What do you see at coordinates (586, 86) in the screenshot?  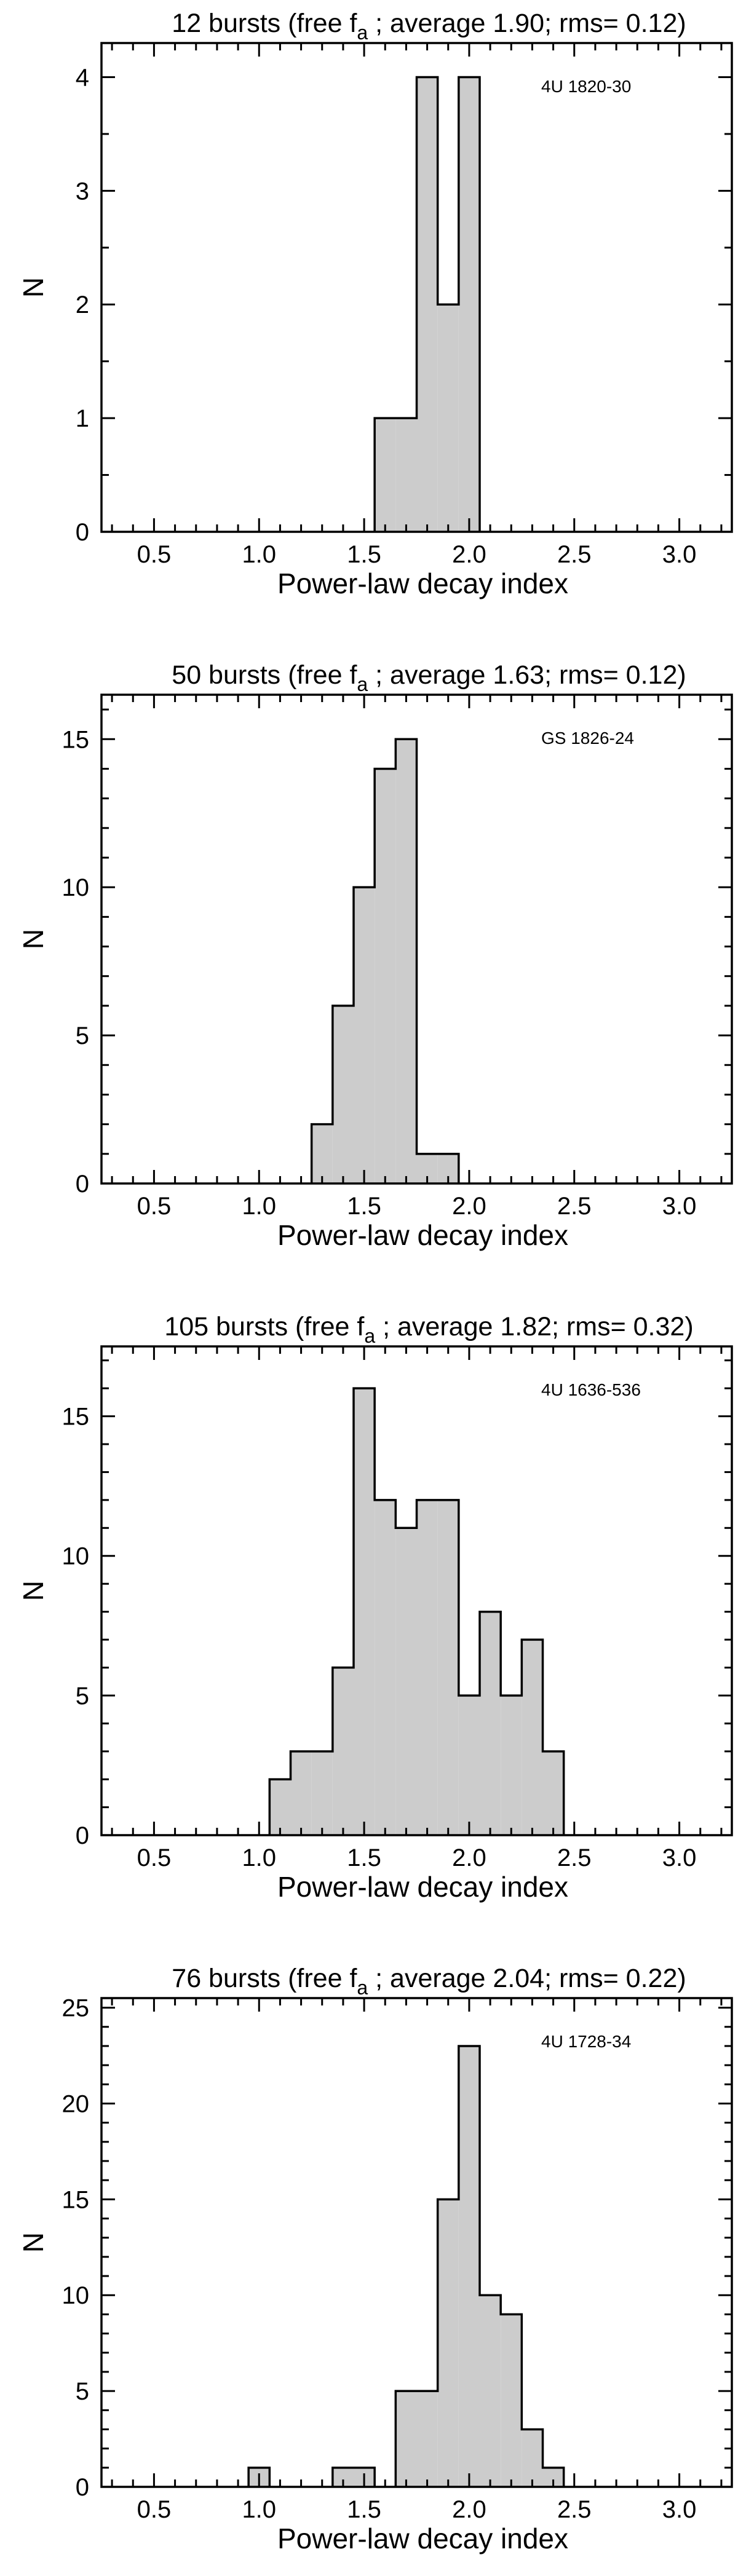 I see `source-annotation: 4U 1820-30` at bounding box center [586, 86].